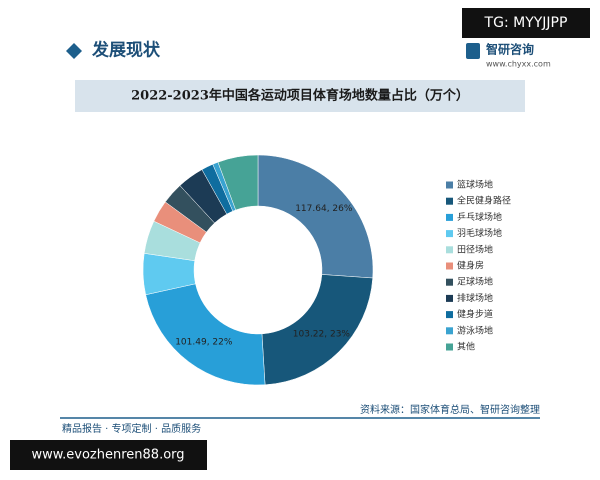  What do you see at coordinates (204, 342) in the screenshot?
I see `data-label: 101.49, 22%` at bounding box center [204, 342].